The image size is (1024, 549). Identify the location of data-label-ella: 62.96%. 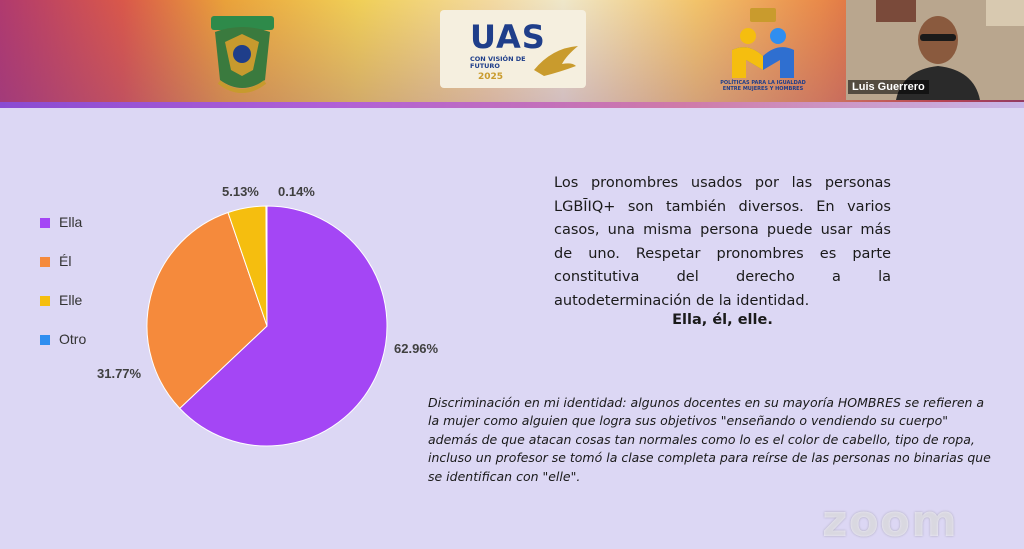
(416, 348).